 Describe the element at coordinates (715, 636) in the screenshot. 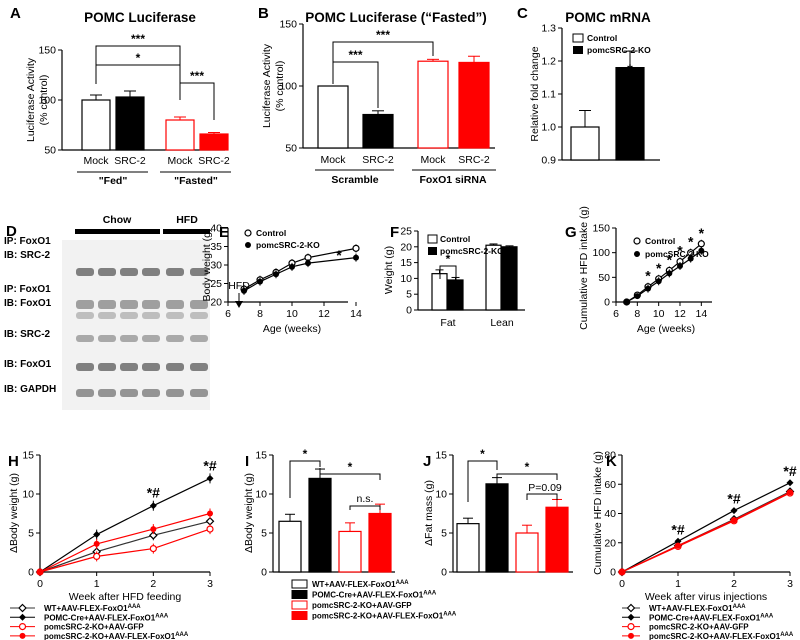

I see `panel-k-legend-label-base: pomcSRC-2-KO+AAV-FLEX-FoxO1` at that location.